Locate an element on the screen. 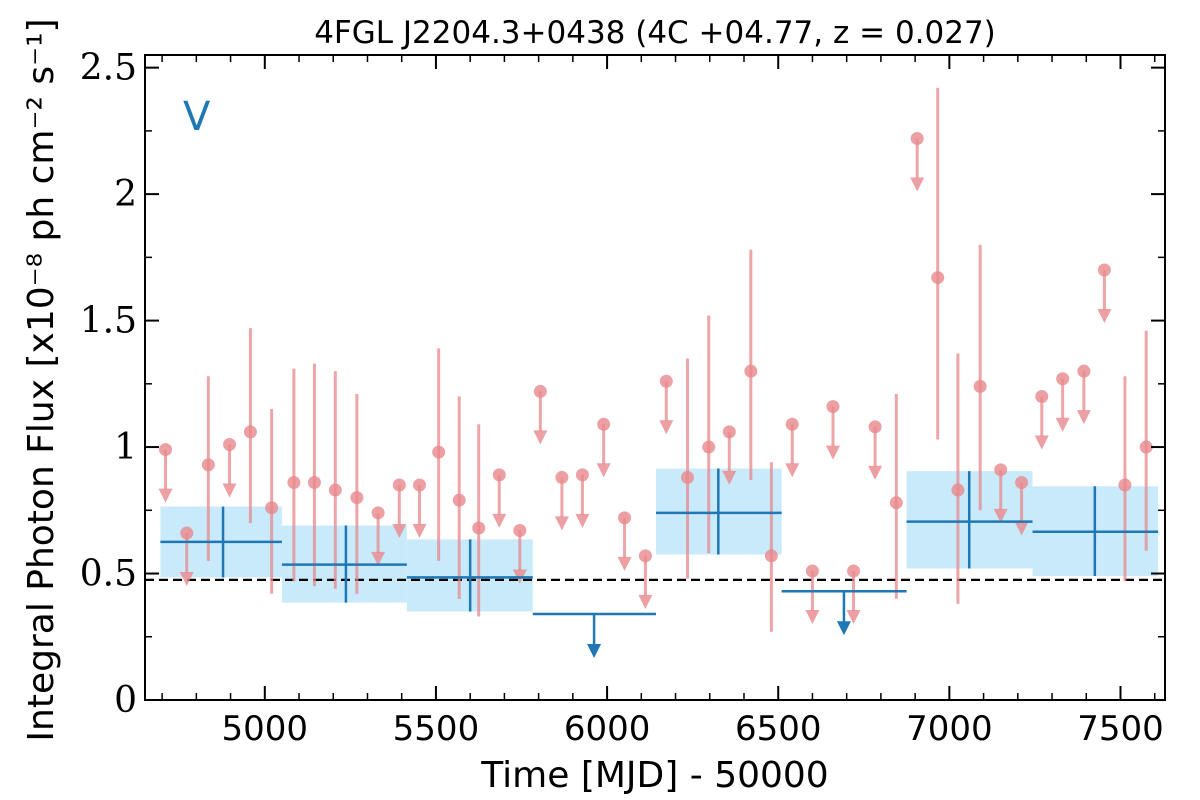  x-tick-label: 5500 is located at coordinates (436, 729).